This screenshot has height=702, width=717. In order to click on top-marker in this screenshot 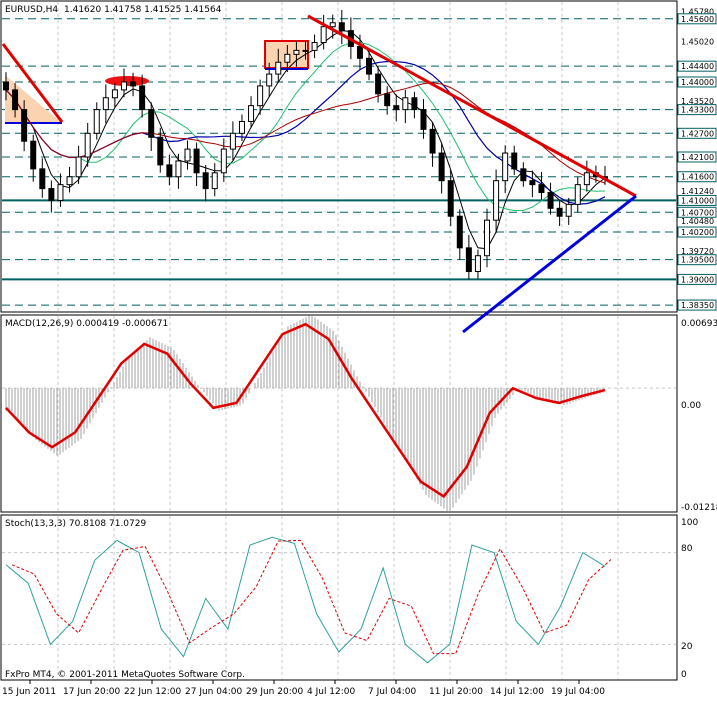, I will do `click(127, 81)`.